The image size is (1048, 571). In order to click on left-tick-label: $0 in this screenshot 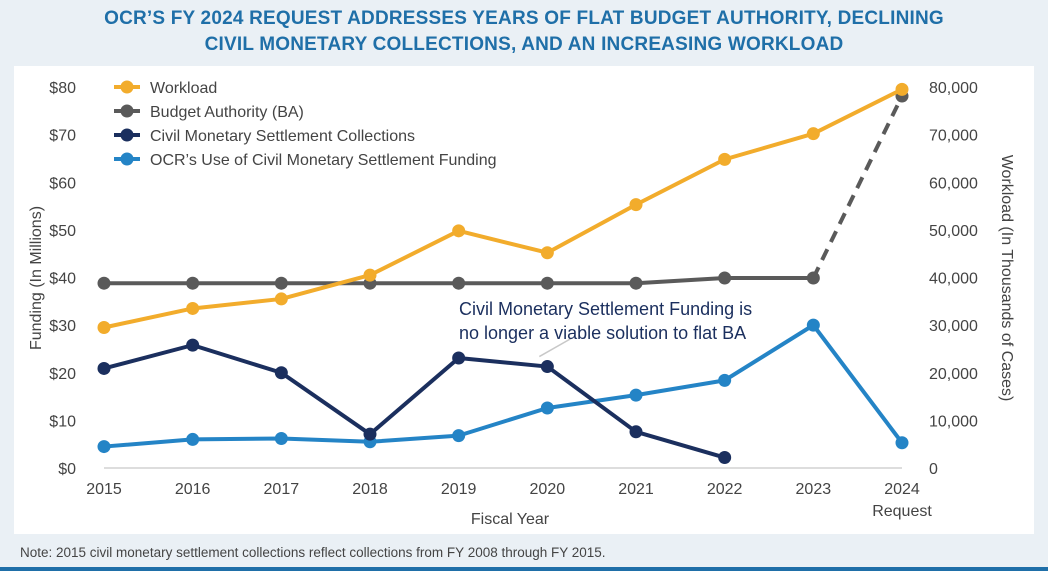, I will do `click(67, 469)`.